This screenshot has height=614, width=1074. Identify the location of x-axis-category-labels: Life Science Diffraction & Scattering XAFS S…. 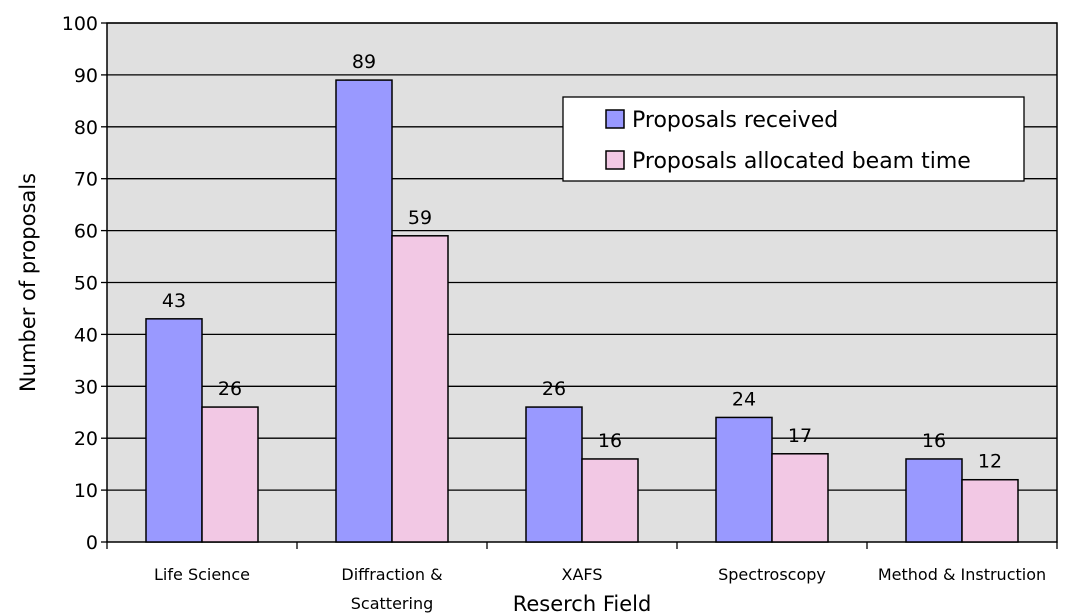
(600, 589).